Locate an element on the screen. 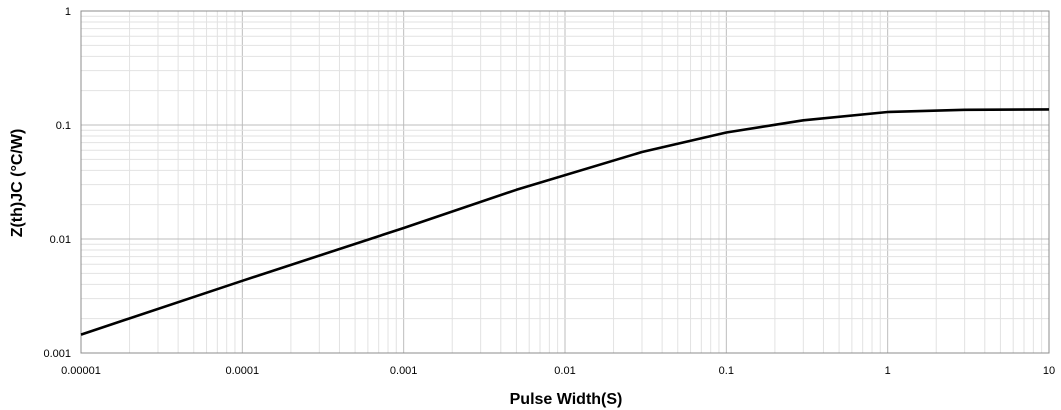 This screenshot has height=410, width=1061. x-tick-label: 0.001 is located at coordinates (404, 371).